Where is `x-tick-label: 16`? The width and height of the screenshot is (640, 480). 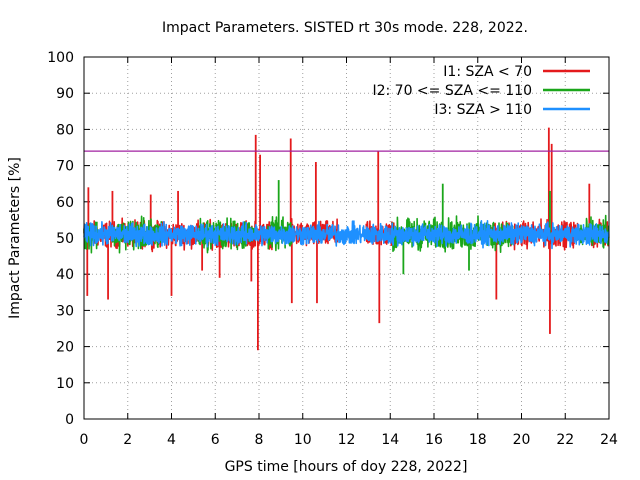 x-tick-label: 16 is located at coordinates (434, 440).